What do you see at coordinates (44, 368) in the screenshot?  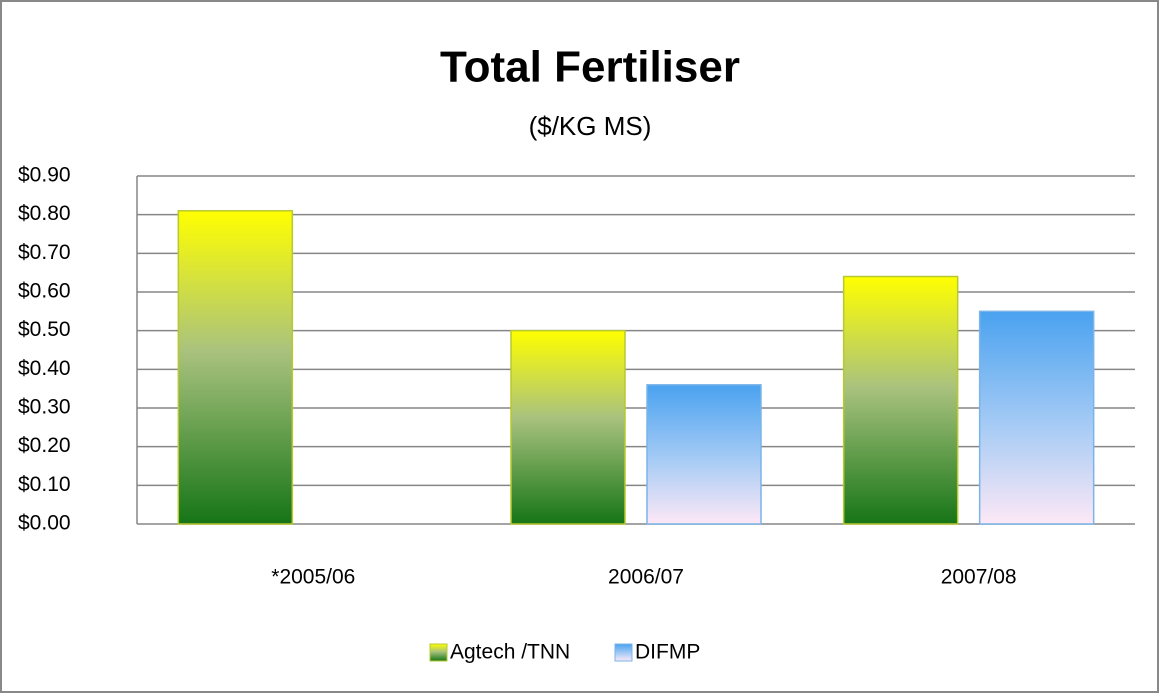 I see `y-tick-label: $0.40` at bounding box center [44, 368].